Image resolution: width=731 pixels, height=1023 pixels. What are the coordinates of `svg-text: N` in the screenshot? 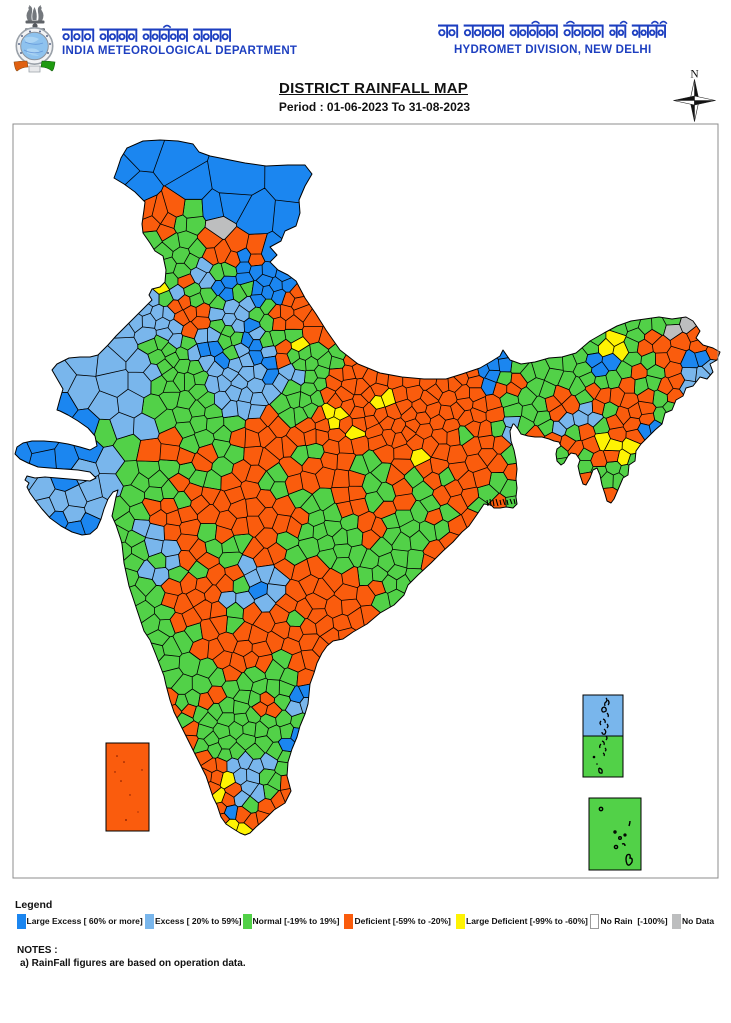 It's located at (694, 75).